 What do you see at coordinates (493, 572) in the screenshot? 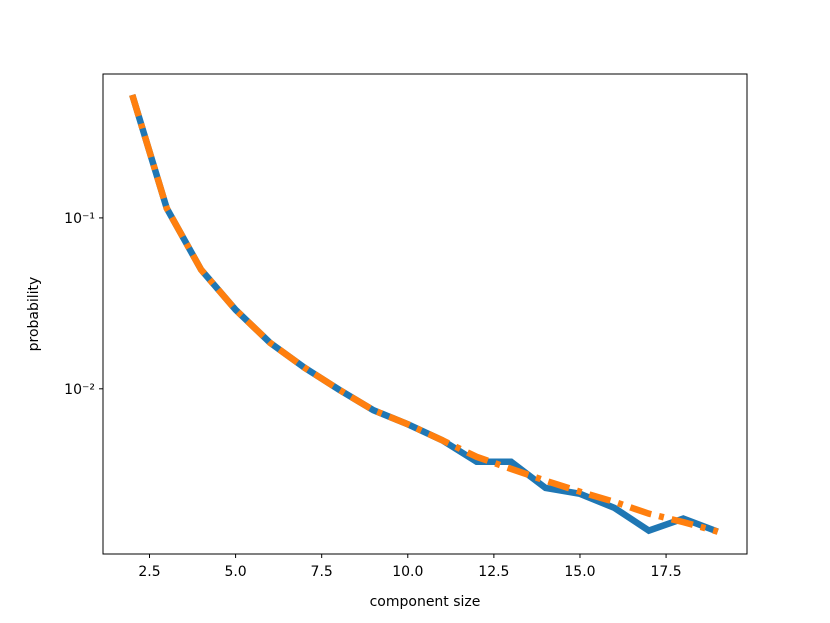
I see `x-tick-label: 12.5` at bounding box center [493, 572].